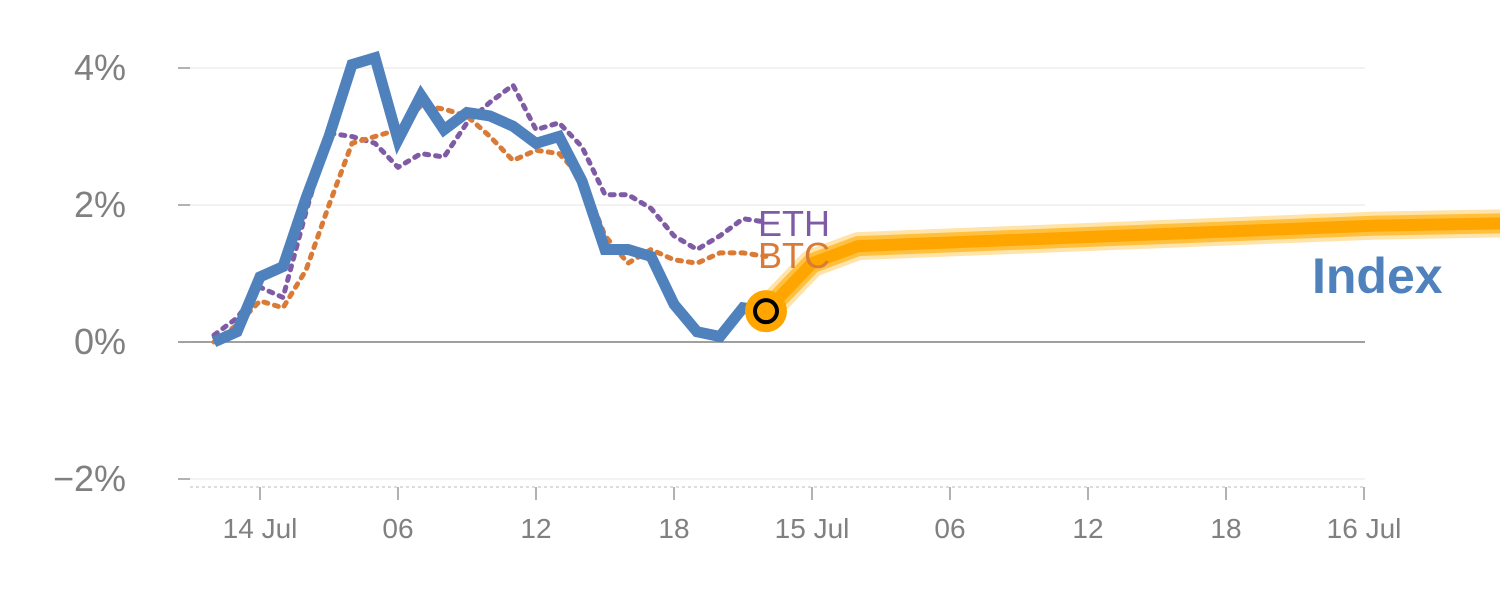 This screenshot has height=600, width=1500. Describe the element at coordinates (949, 528) in the screenshot. I see `x-tick-label-5: 06` at that location.